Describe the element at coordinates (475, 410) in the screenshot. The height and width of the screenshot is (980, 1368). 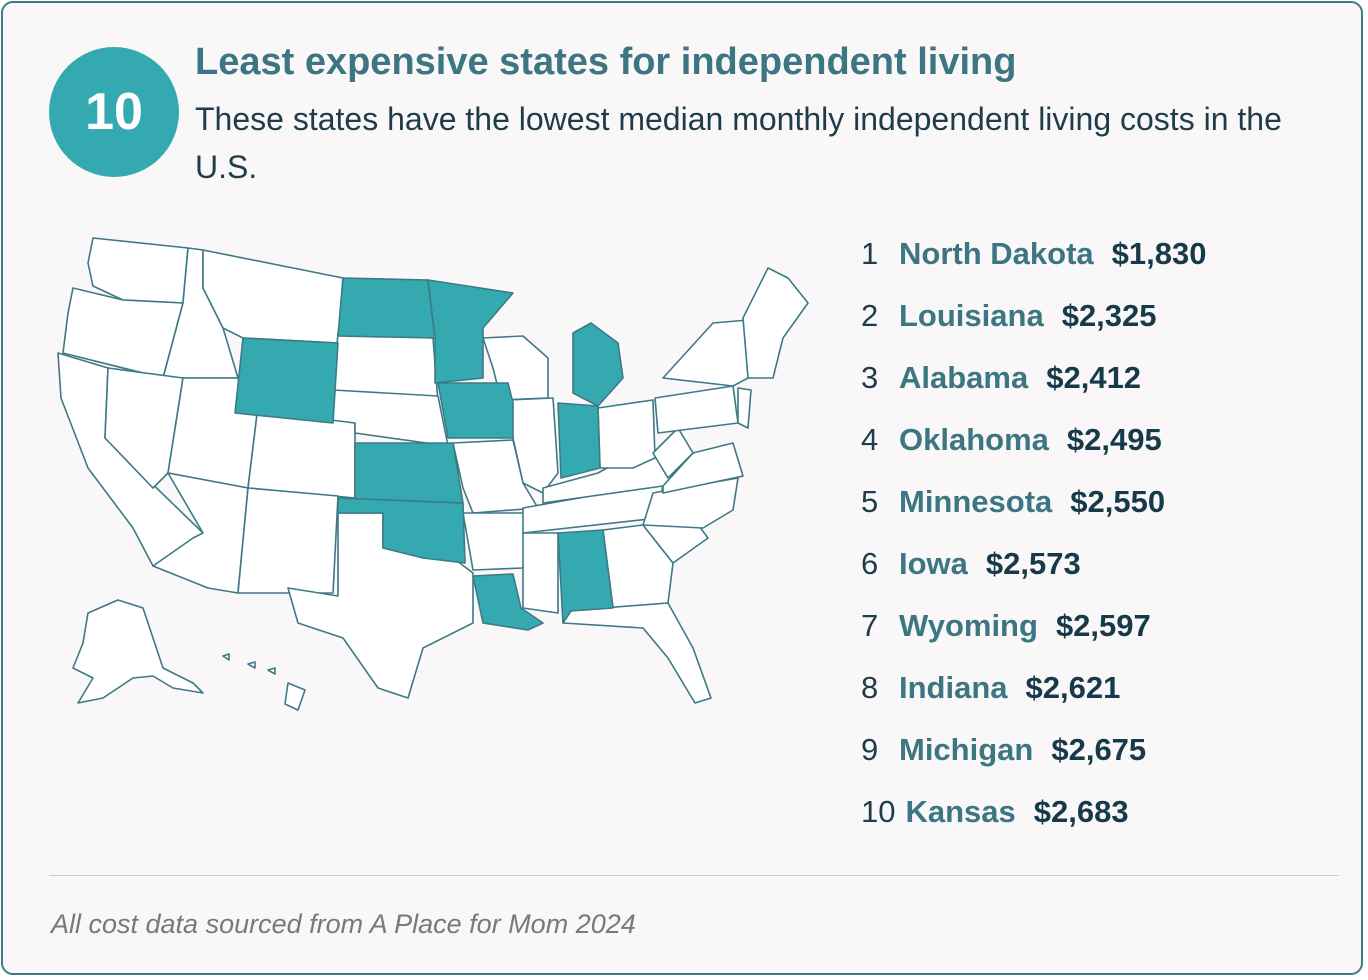
I see `map-state-iowa` at that location.